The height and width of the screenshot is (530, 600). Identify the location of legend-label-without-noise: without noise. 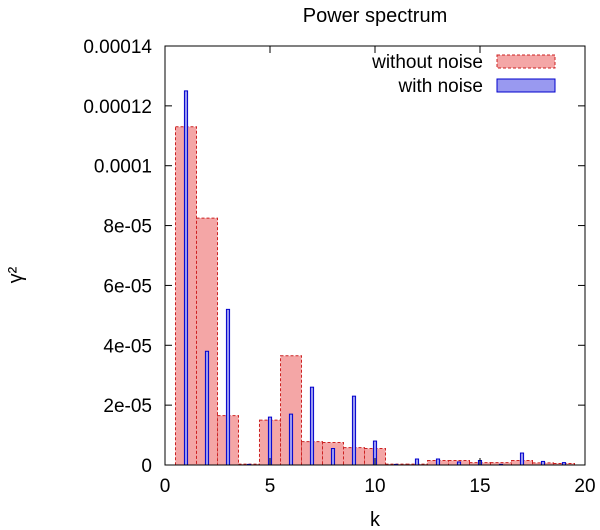
(427, 62).